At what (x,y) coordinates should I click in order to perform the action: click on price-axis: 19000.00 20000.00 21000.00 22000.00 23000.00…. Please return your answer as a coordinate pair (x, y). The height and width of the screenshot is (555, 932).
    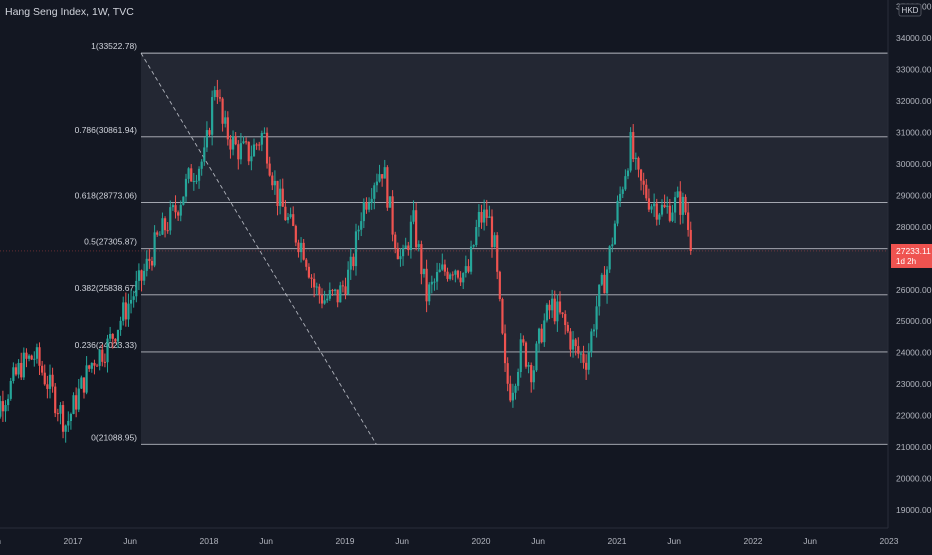
    Looking at the image, I should click on (909, 275).